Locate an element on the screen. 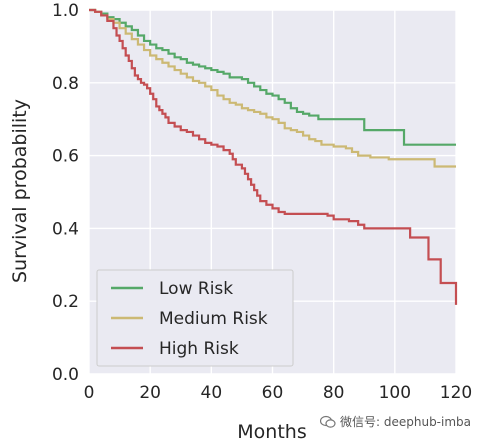  x-tick-label: 40 is located at coordinates (212, 393).